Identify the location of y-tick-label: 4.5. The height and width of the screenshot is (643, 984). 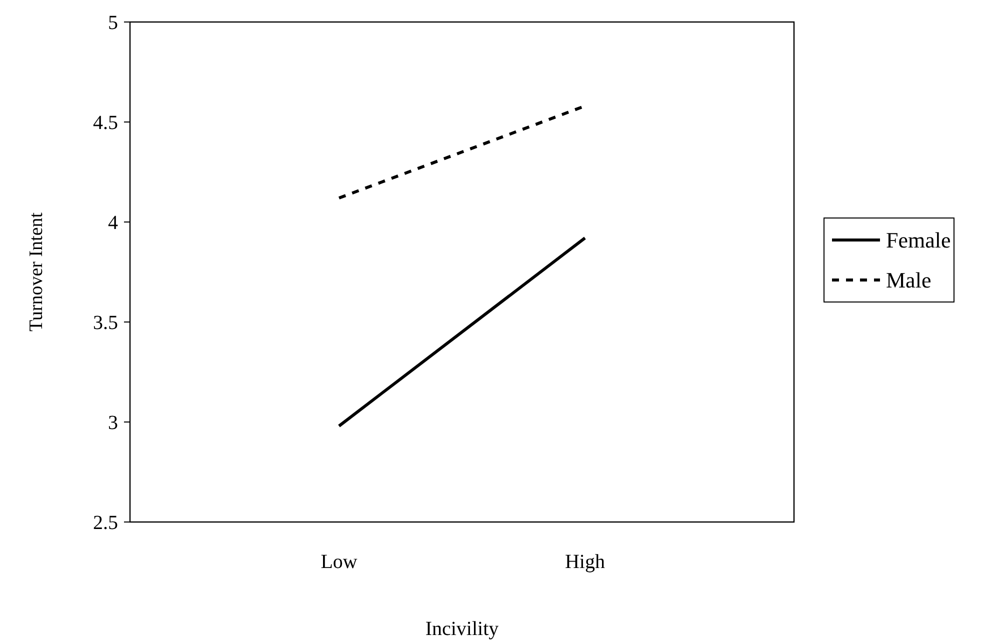
(105, 123).